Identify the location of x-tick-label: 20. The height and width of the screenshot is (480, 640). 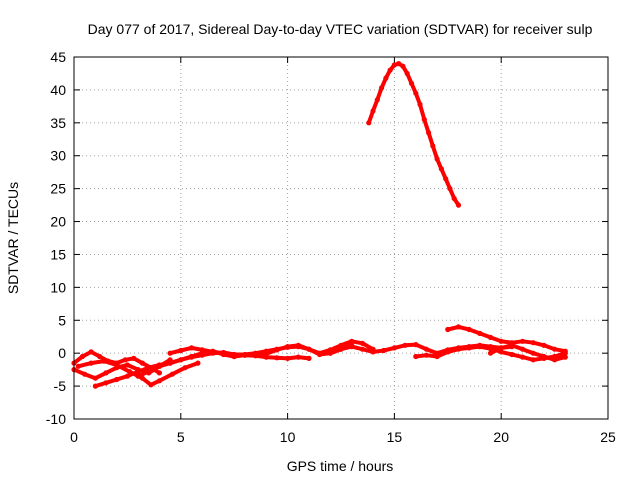
(501, 437).